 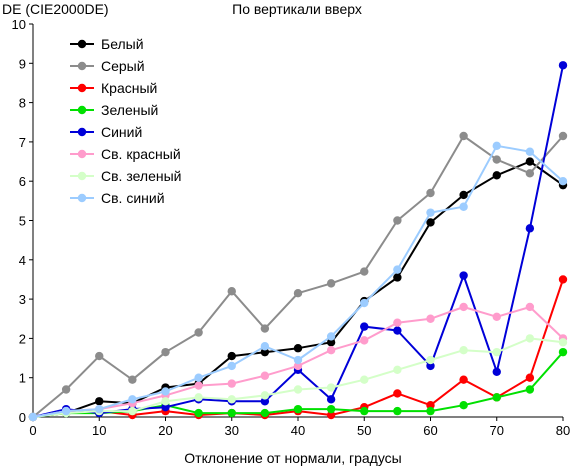 What do you see at coordinates (292, 458) in the screenshot?
I see `x-axis-title: Отклонение от нормали, градусы` at bounding box center [292, 458].